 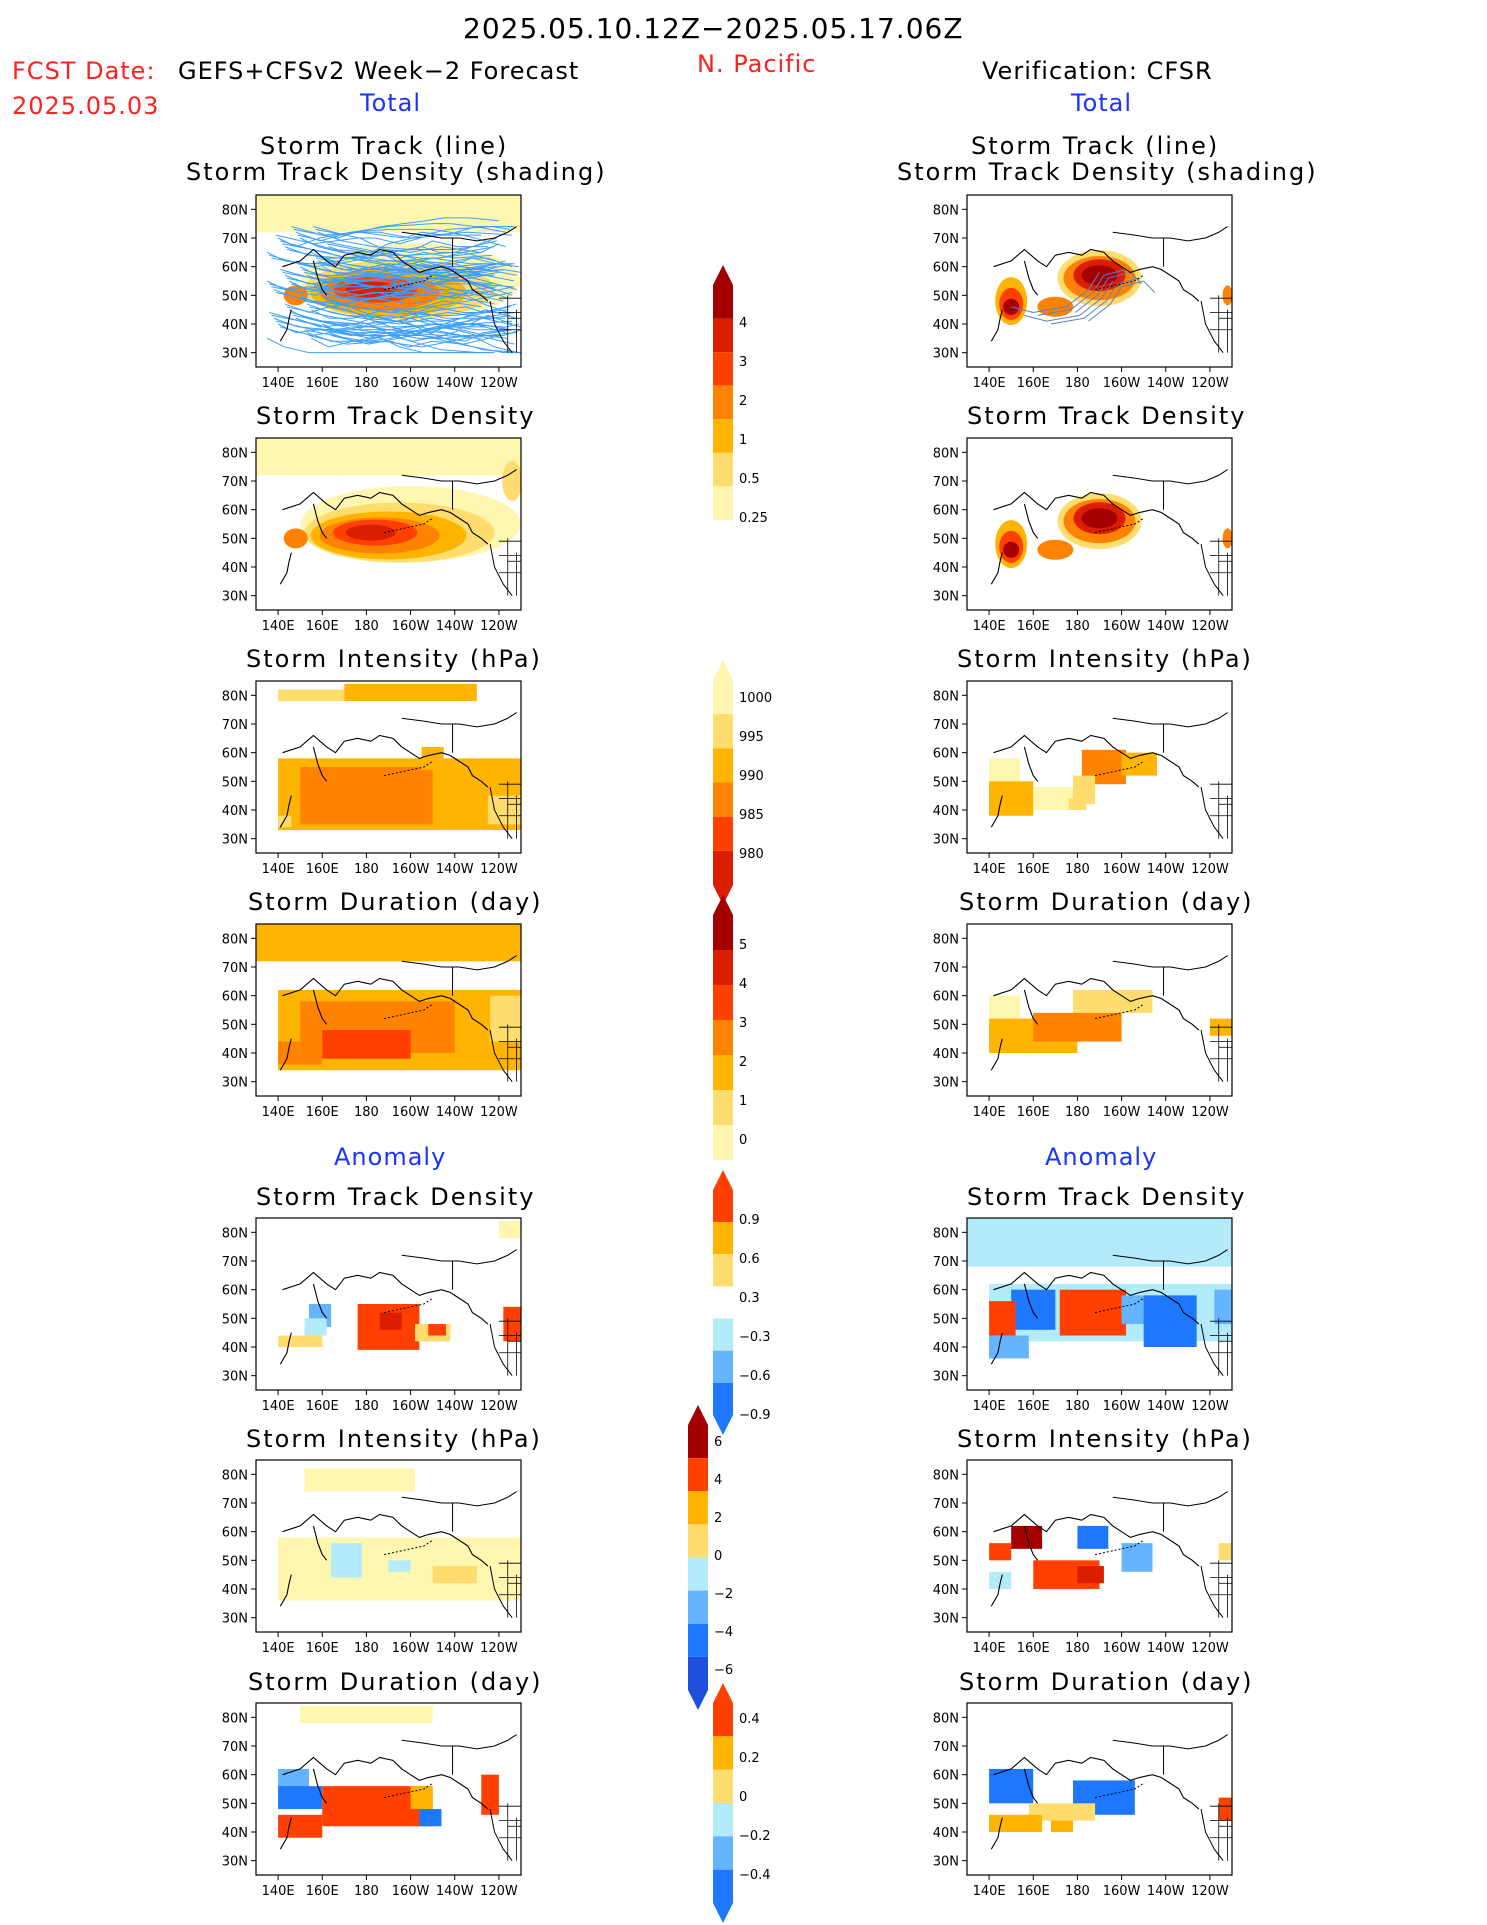 I want to click on intensity-cell, so click(x=366, y=796).